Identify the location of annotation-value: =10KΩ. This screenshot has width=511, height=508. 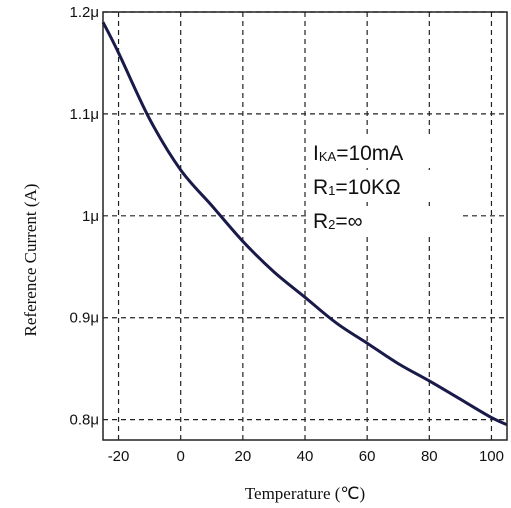
(367, 187).